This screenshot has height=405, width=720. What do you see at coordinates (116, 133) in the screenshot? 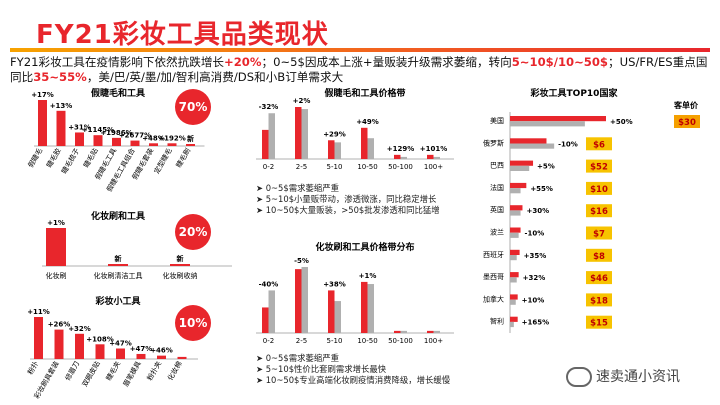
I see `data-label: +1986%` at bounding box center [116, 133].